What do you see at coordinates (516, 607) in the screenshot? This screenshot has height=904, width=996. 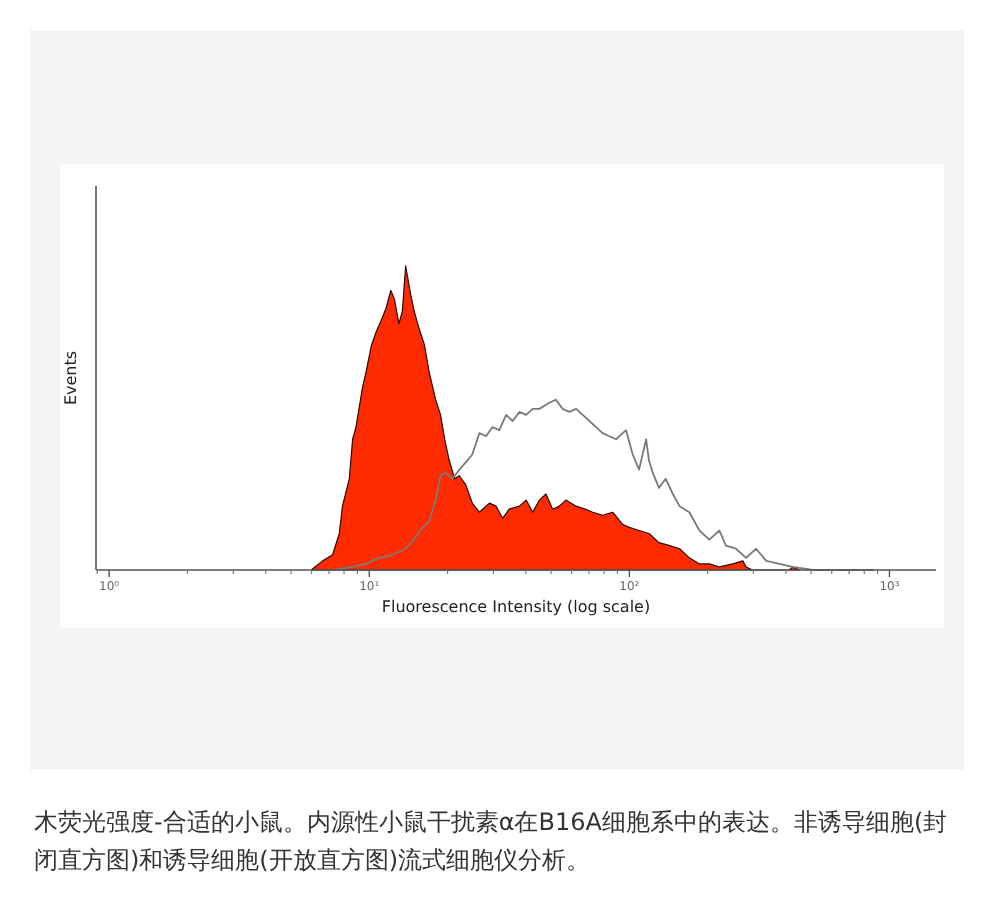 I see `x-axis-title: Fluorescence Intensity (log scale)` at bounding box center [516, 607].